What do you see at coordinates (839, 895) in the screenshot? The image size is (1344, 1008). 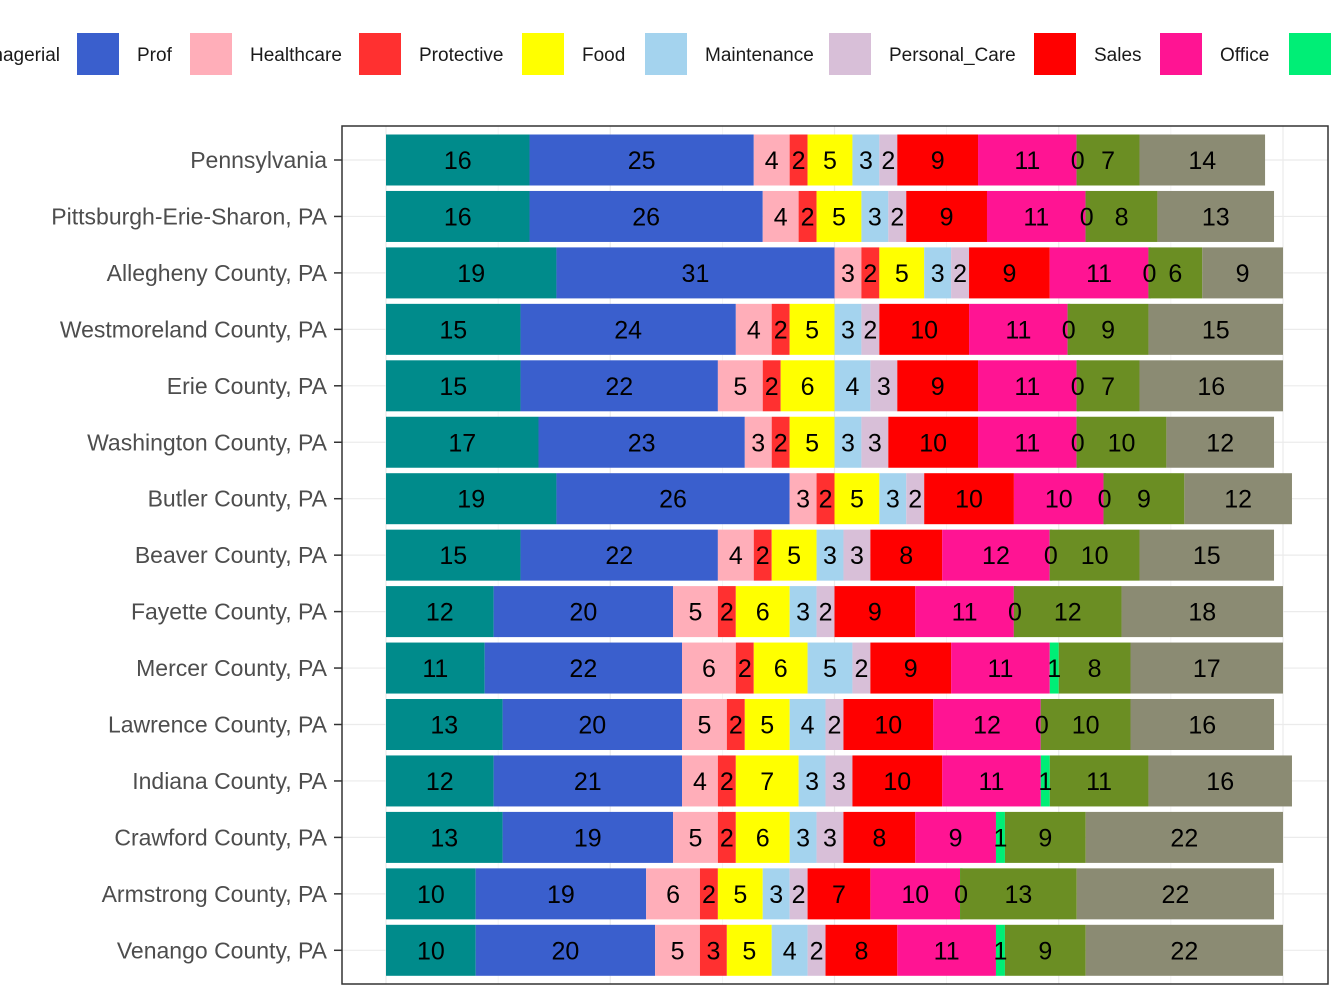 I see `data-label: 7` at bounding box center [839, 895].